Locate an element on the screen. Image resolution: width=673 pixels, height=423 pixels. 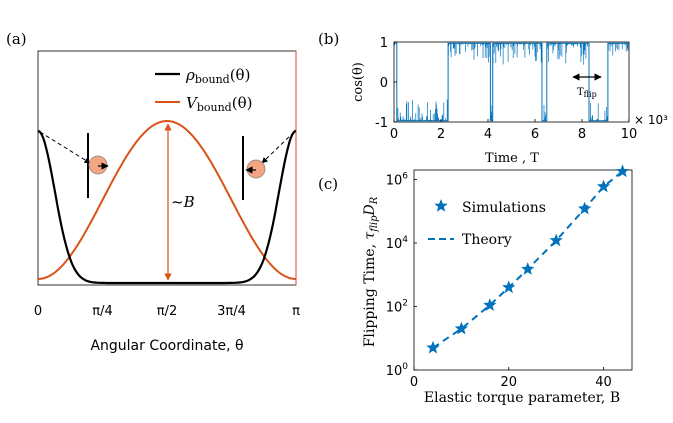
panel-b-x-tick-label: 10 is located at coordinates (629, 134).